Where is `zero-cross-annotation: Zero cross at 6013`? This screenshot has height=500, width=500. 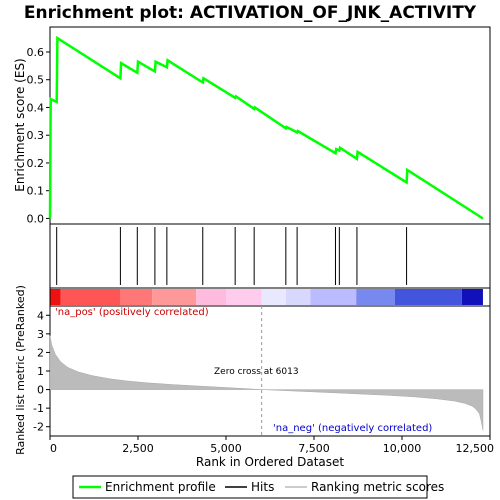
zero-cross-annotation: Zero cross at 6013 is located at coordinates (256, 372).